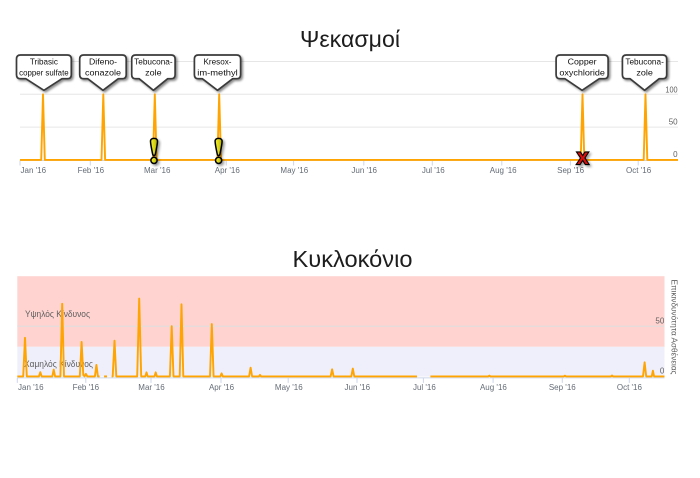 The image size is (700, 478). Describe the element at coordinates (582, 72) in the screenshot. I see `svg-text: oxychloride` at that location.